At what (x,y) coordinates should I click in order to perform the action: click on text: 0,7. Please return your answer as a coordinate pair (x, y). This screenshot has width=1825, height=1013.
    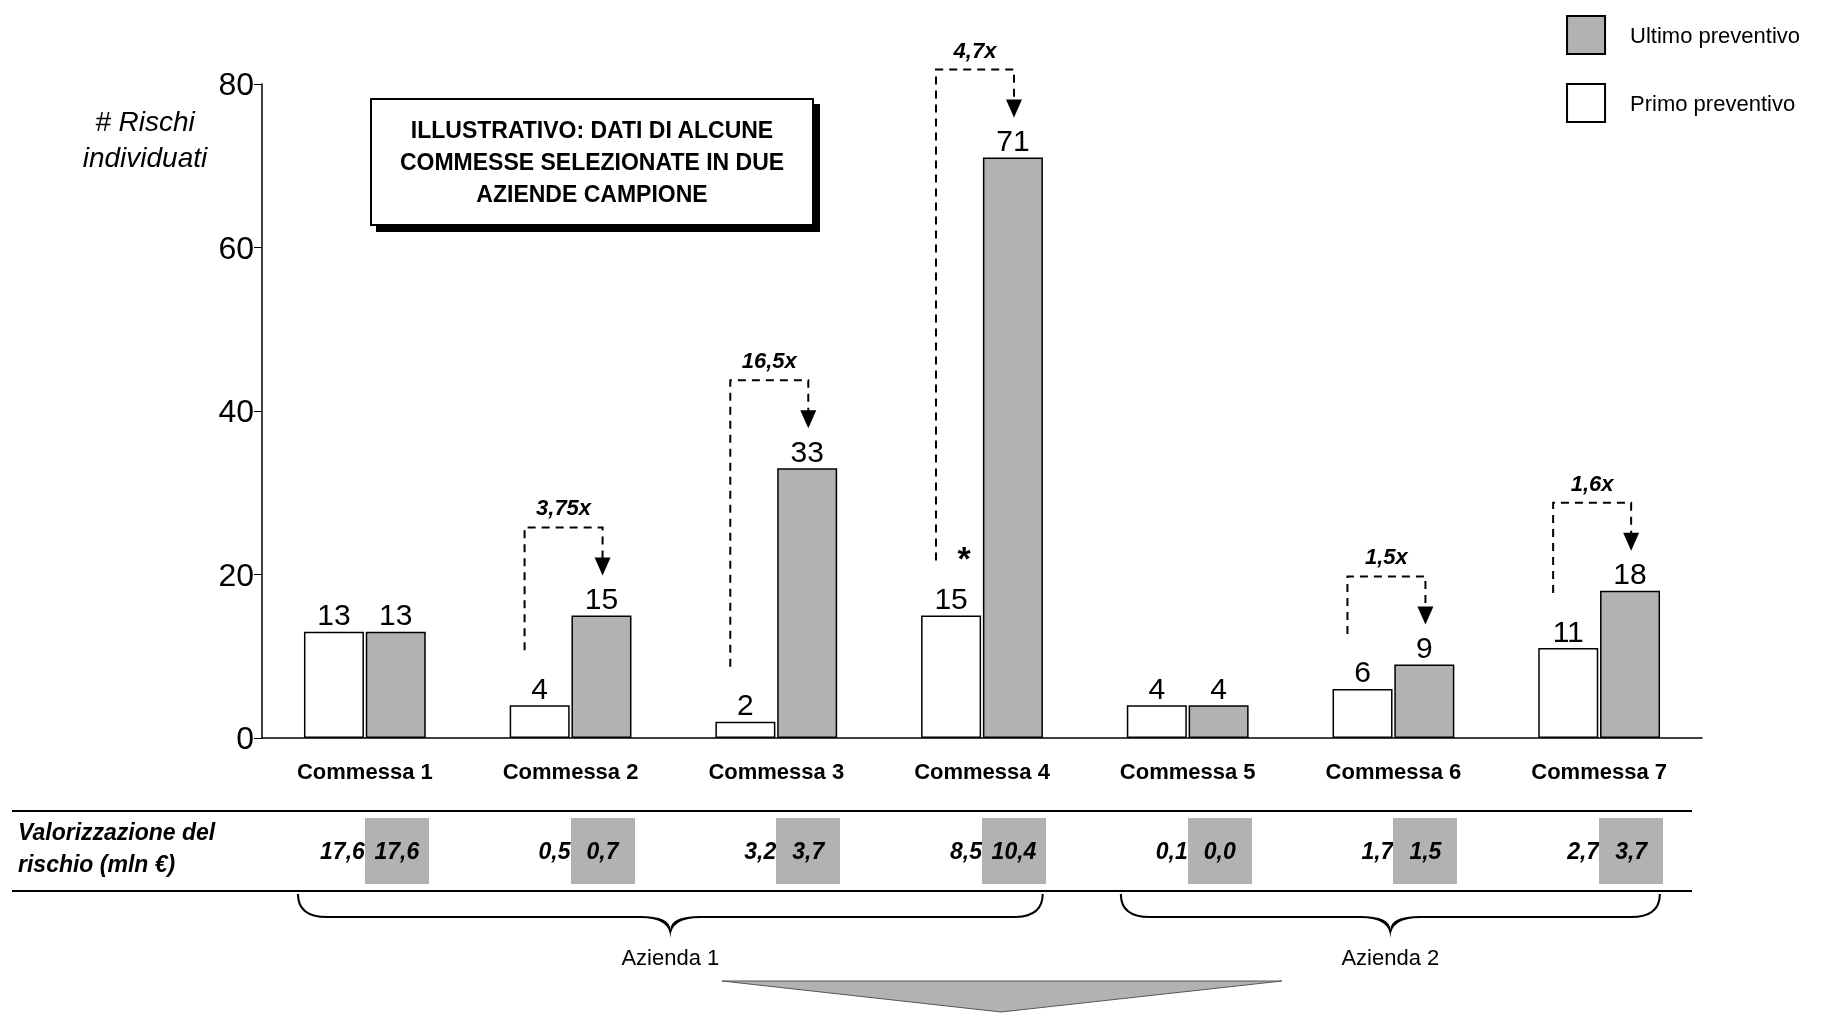
    Looking at the image, I should click on (602, 851).